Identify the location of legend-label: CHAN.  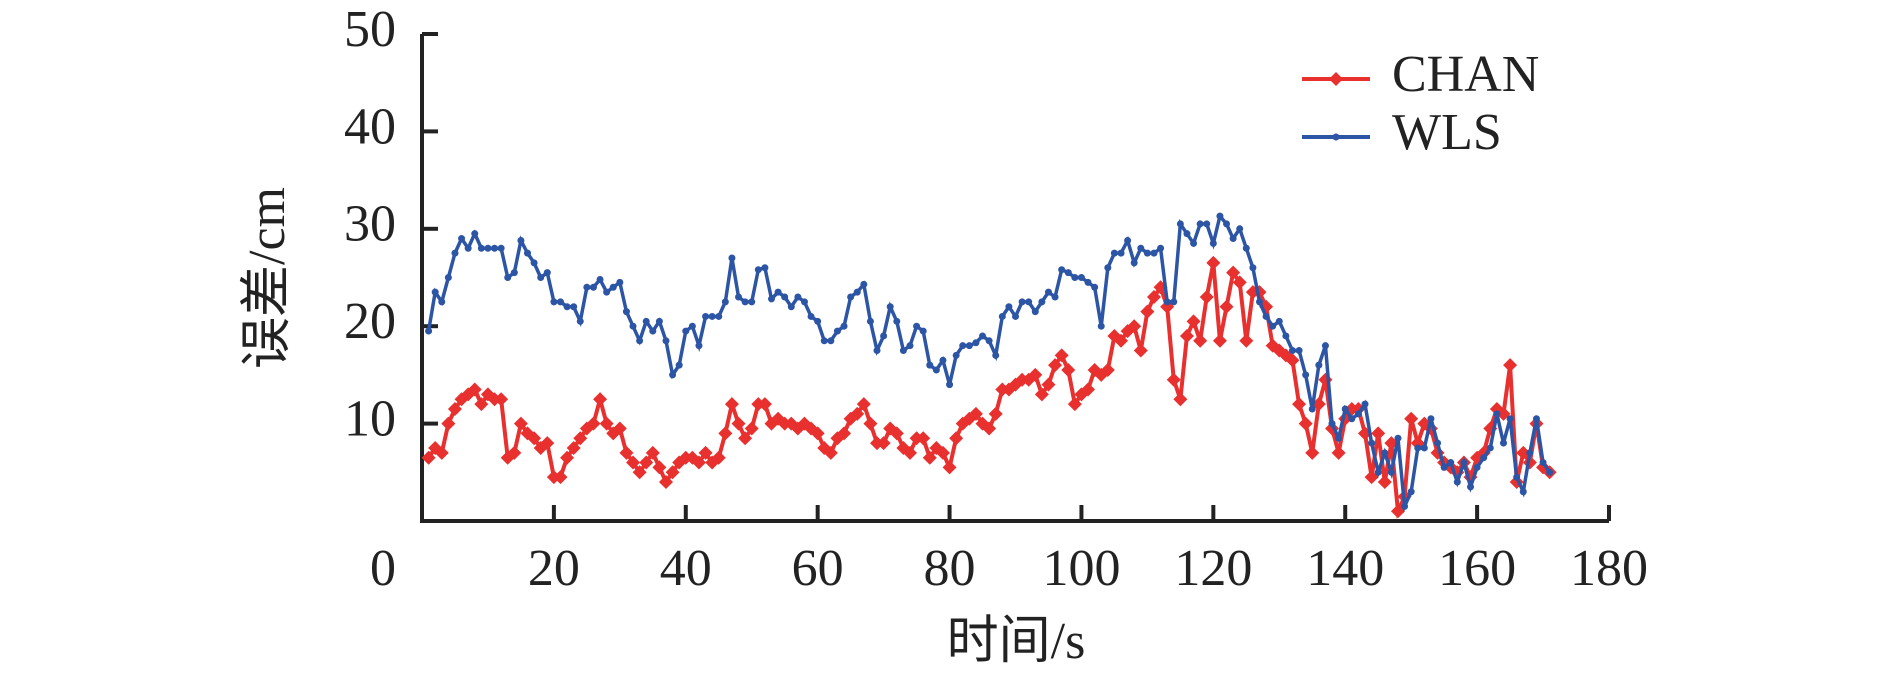
(1465, 74).